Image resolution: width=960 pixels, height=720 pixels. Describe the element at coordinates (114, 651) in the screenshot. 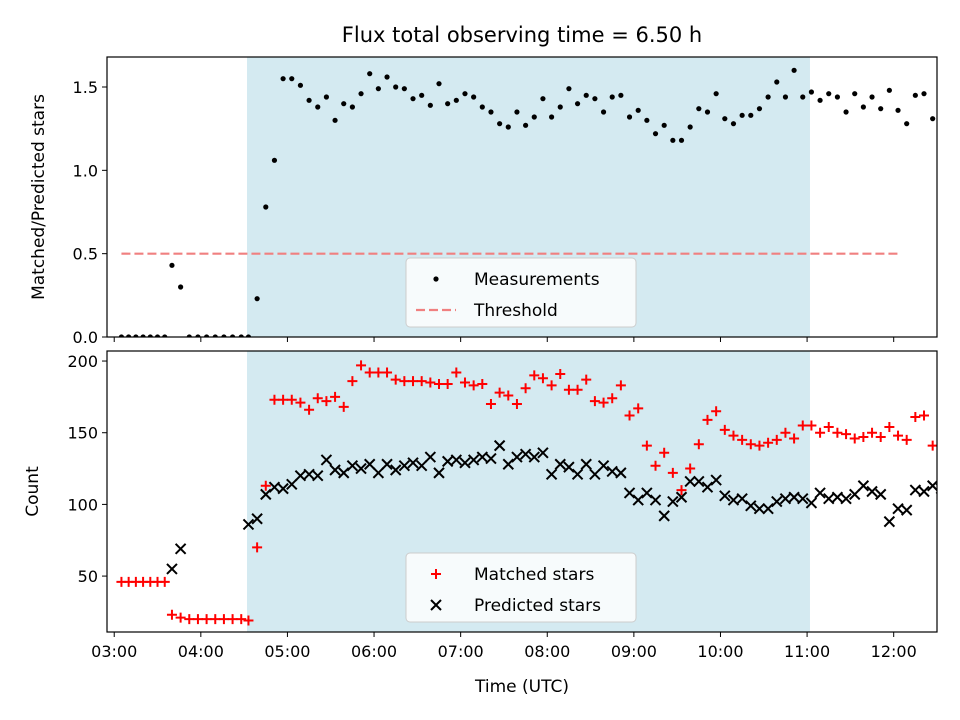

I see `x-tick-label: 03:00` at that location.